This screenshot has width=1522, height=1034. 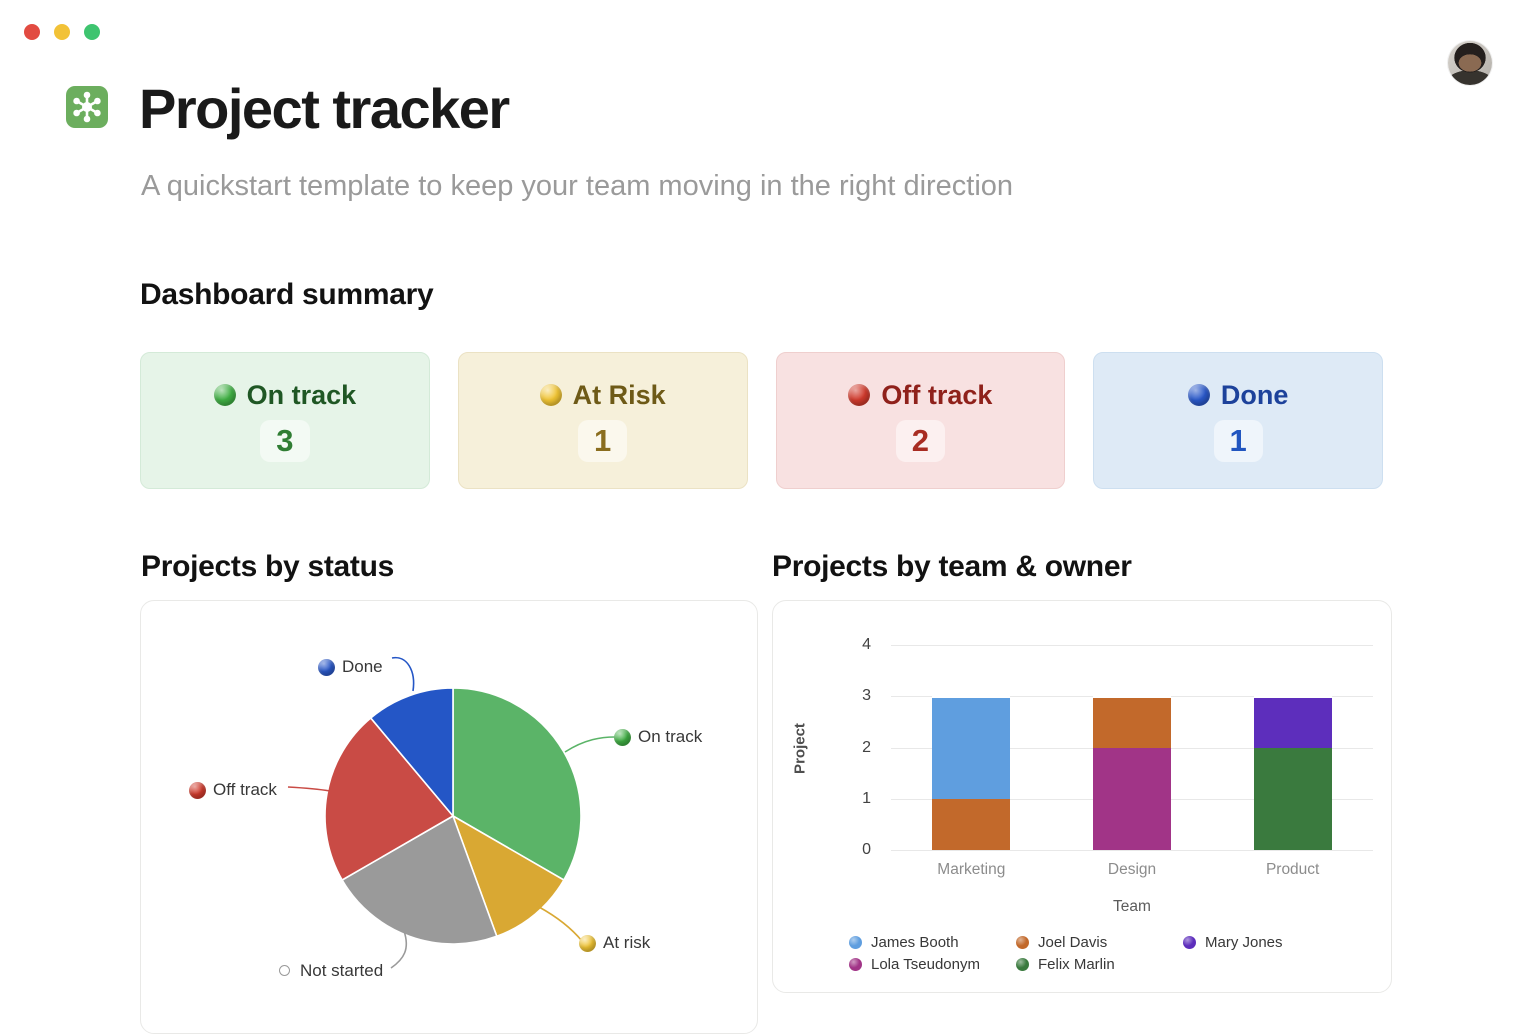 I want to click on kpi-card-at-risk: At Risk 1, so click(x=602, y=420).